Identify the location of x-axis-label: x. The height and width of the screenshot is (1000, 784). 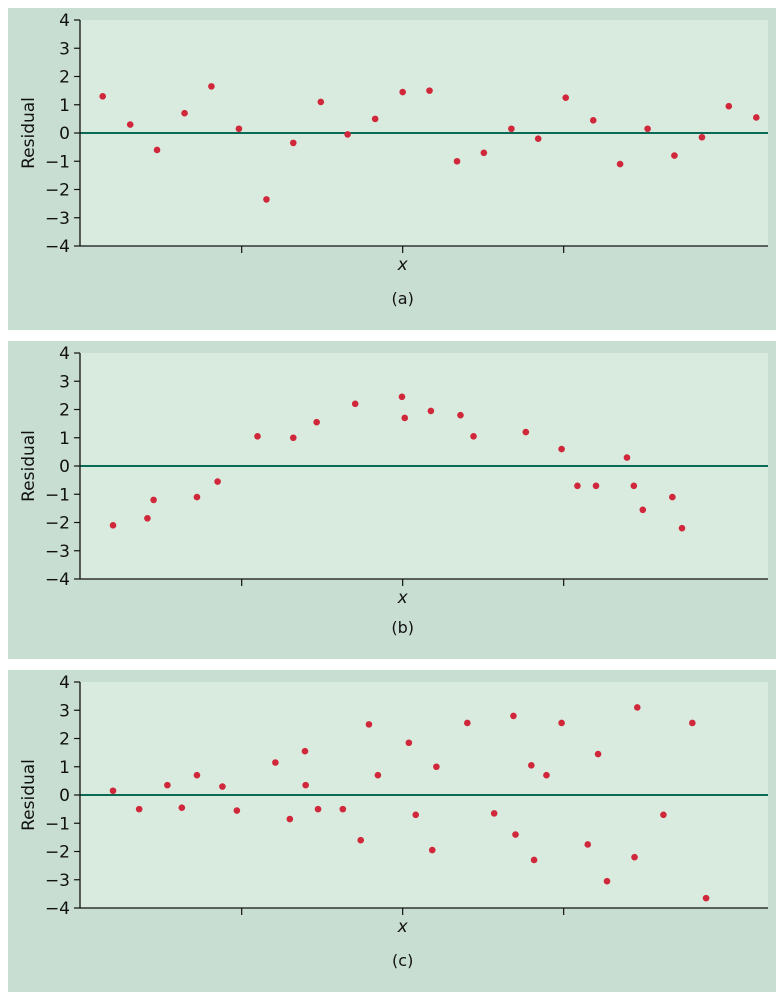
(403, 598).